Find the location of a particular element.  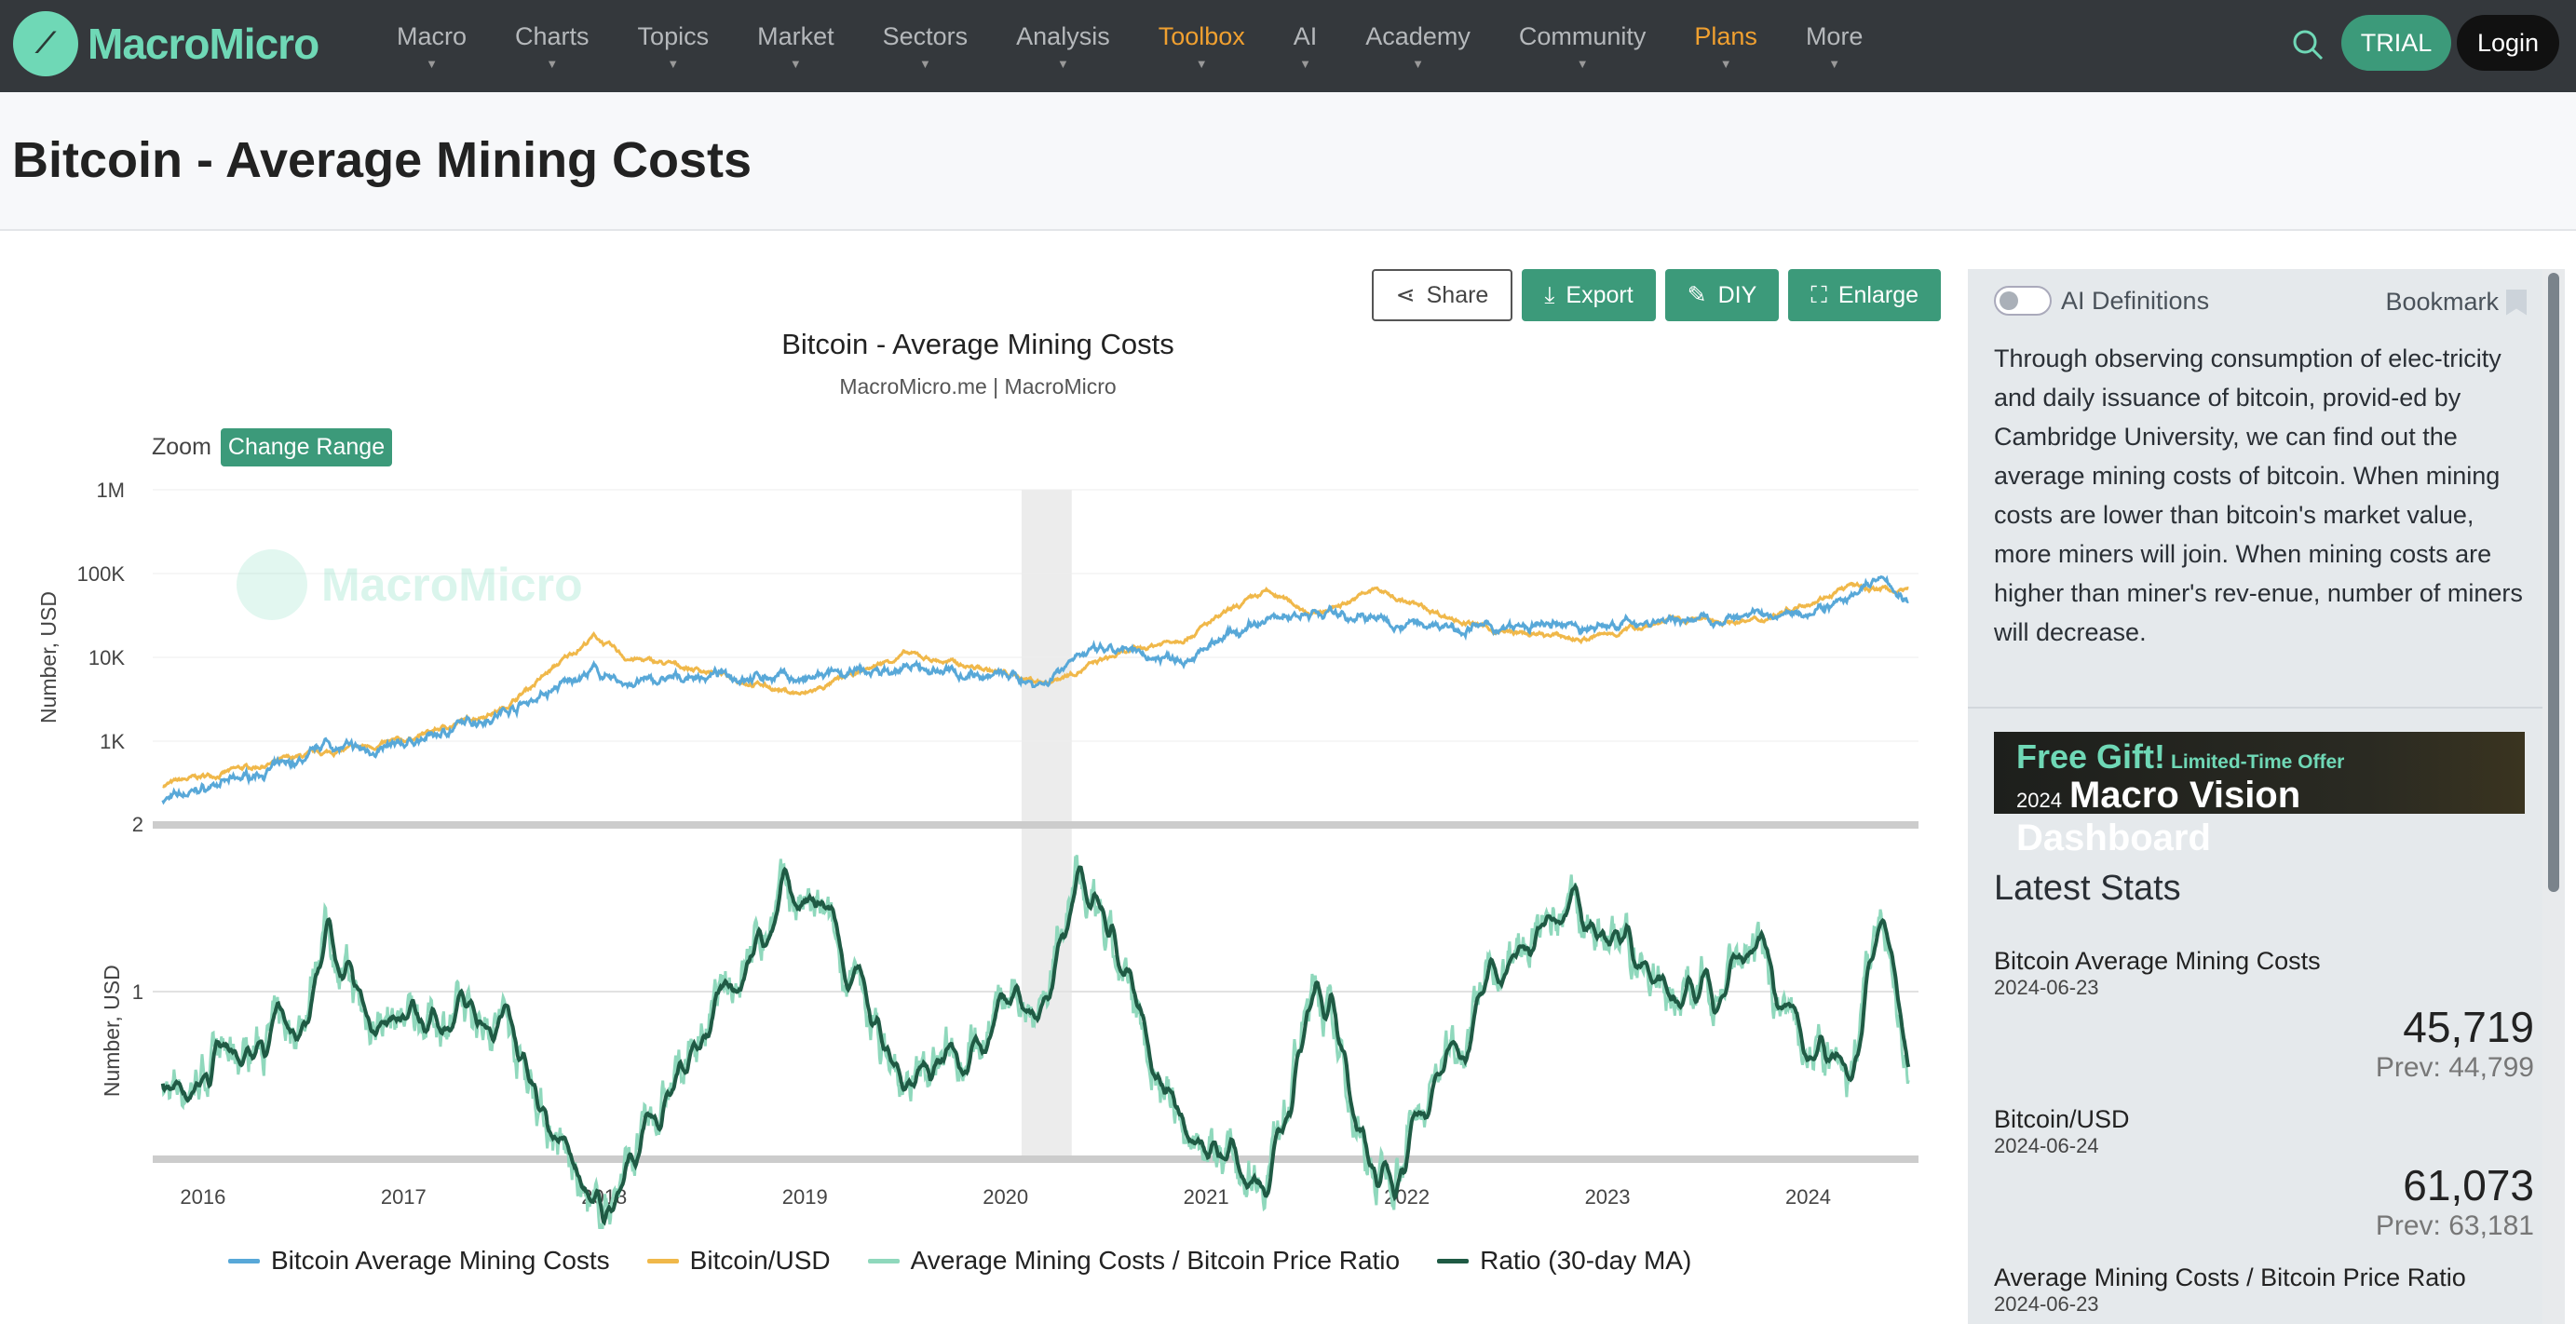

scrollbar-thumb is located at coordinates (2553, 582).